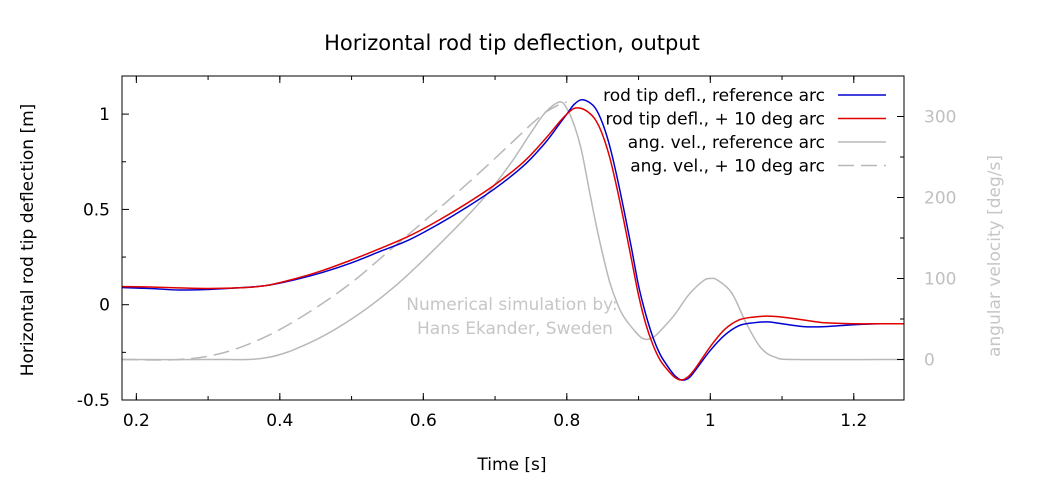 This screenshot has height=484, width=1053. What do you see at coordinates (995, 256) in the screenshot?
I see `y2-axis-label: angular velocity [deg/s]` at bounding box center [995, 256].